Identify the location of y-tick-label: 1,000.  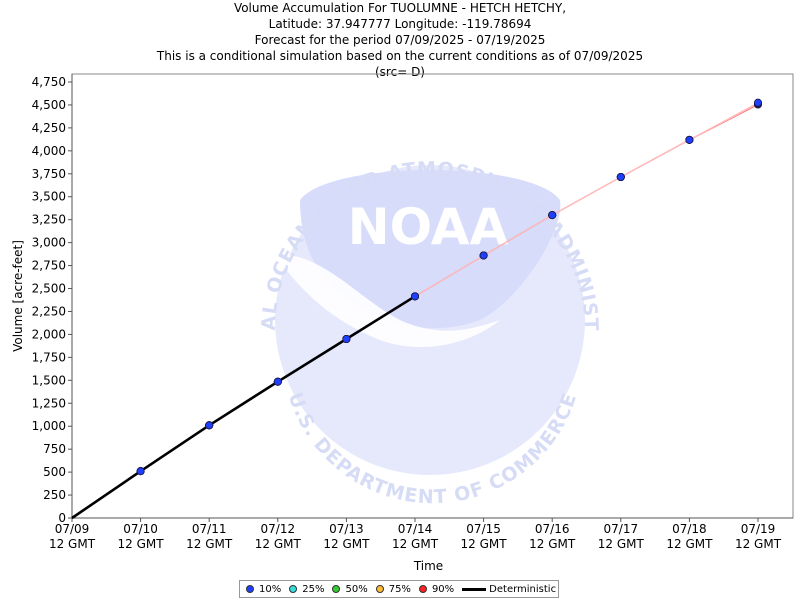
(49, 426).